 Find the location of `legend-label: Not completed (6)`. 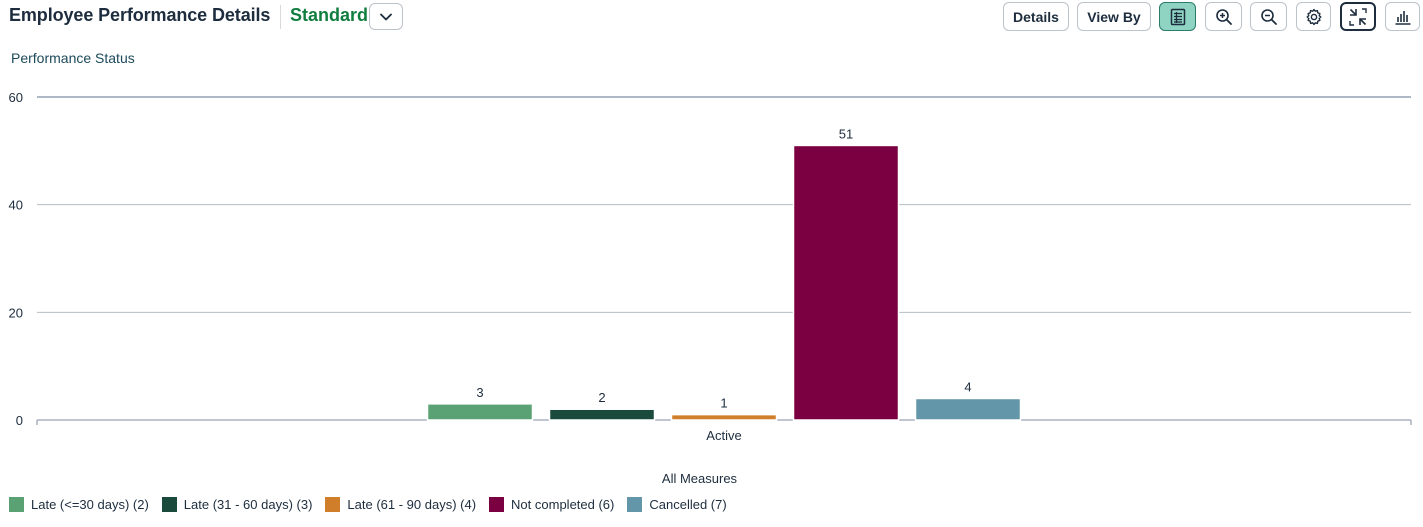

legend-label: Not completed (6) is located at coordinates (563, 504).